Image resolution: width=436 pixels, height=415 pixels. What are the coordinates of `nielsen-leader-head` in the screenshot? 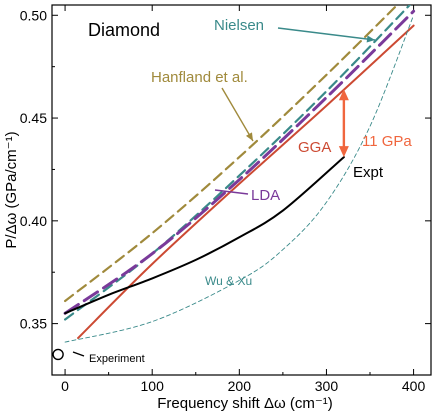 It's located at (370, 39).